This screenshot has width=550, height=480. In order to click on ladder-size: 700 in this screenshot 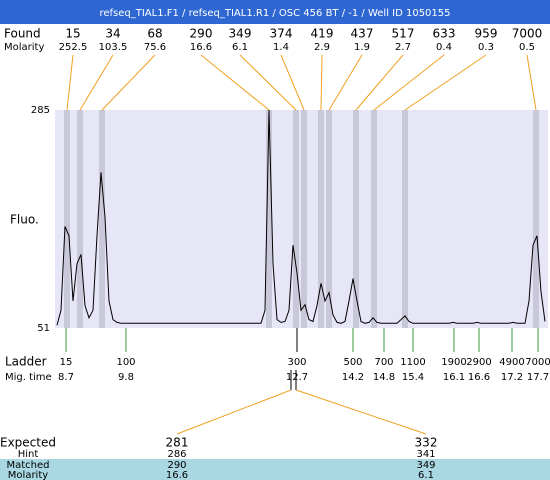, I will do `click(383, 362)`.